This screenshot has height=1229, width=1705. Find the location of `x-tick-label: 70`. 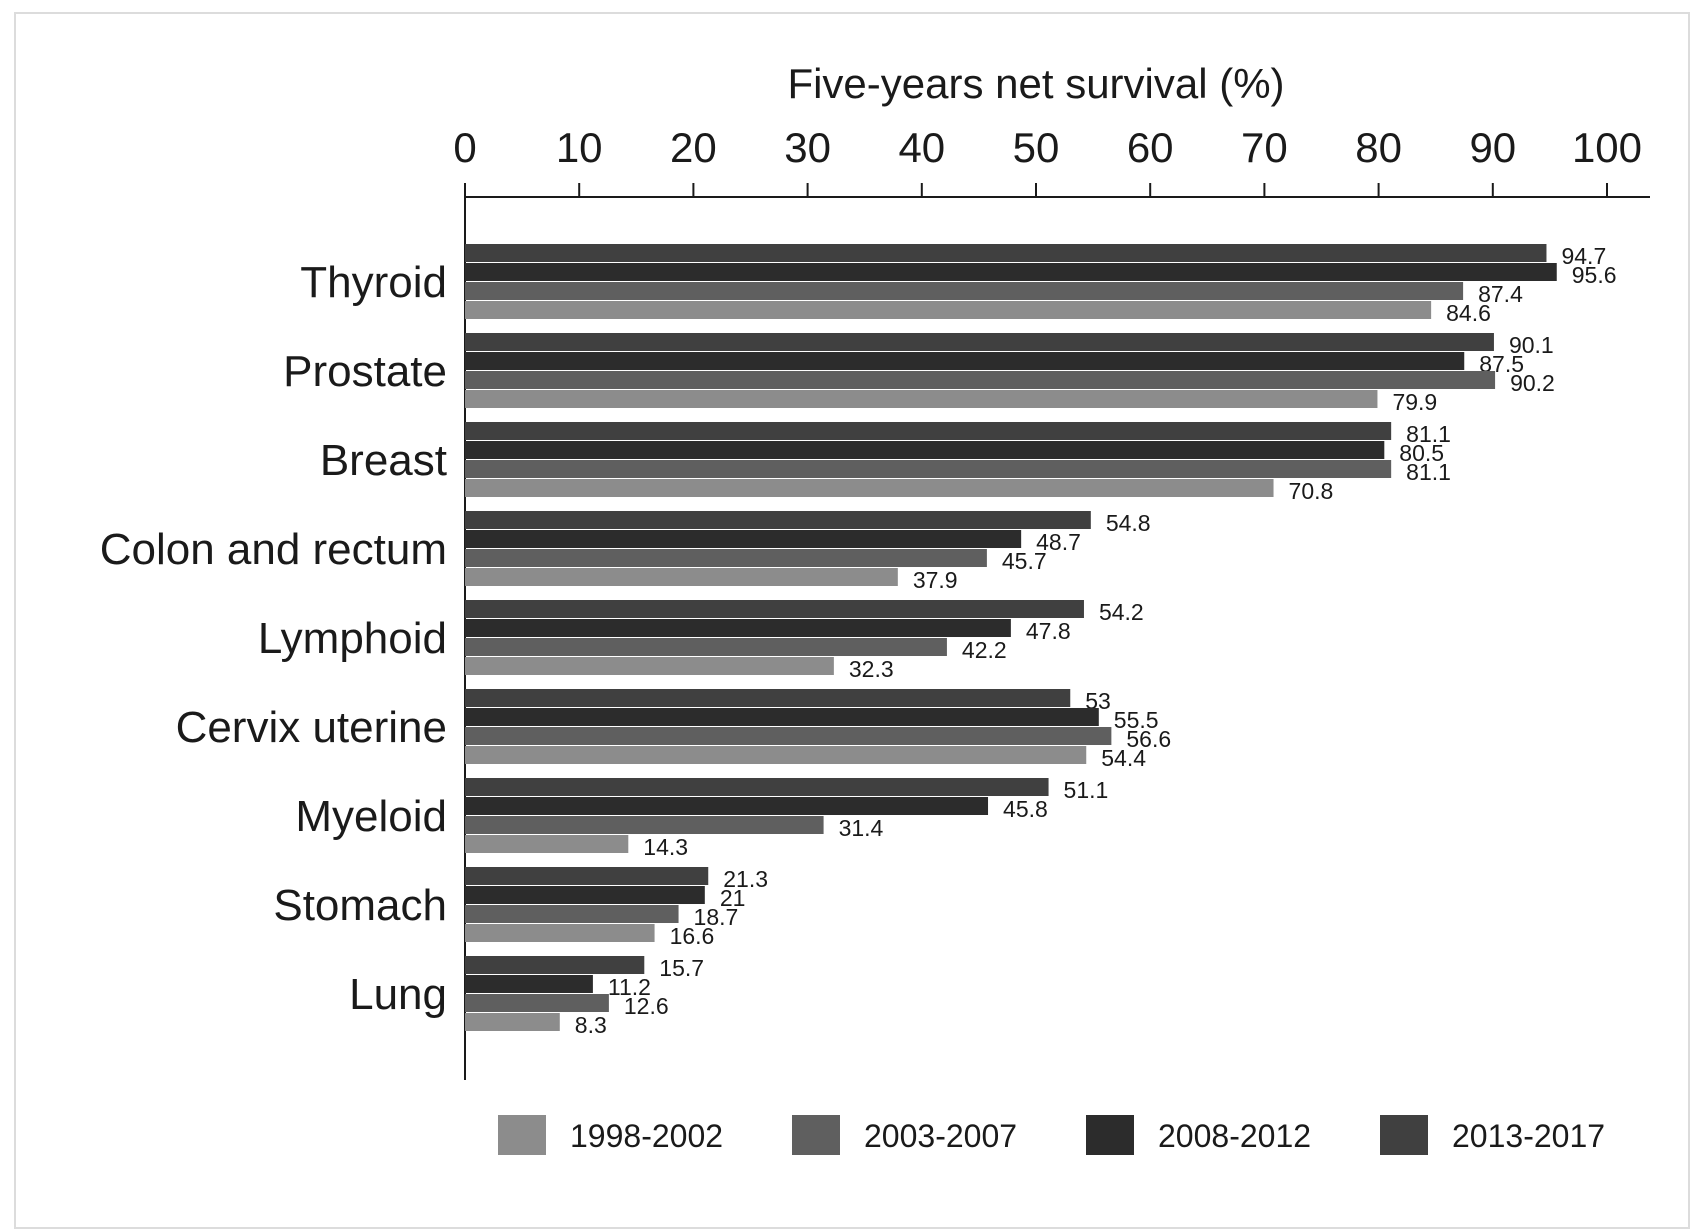

x-tick-label: 70 is located at coordinates (1264, 147).